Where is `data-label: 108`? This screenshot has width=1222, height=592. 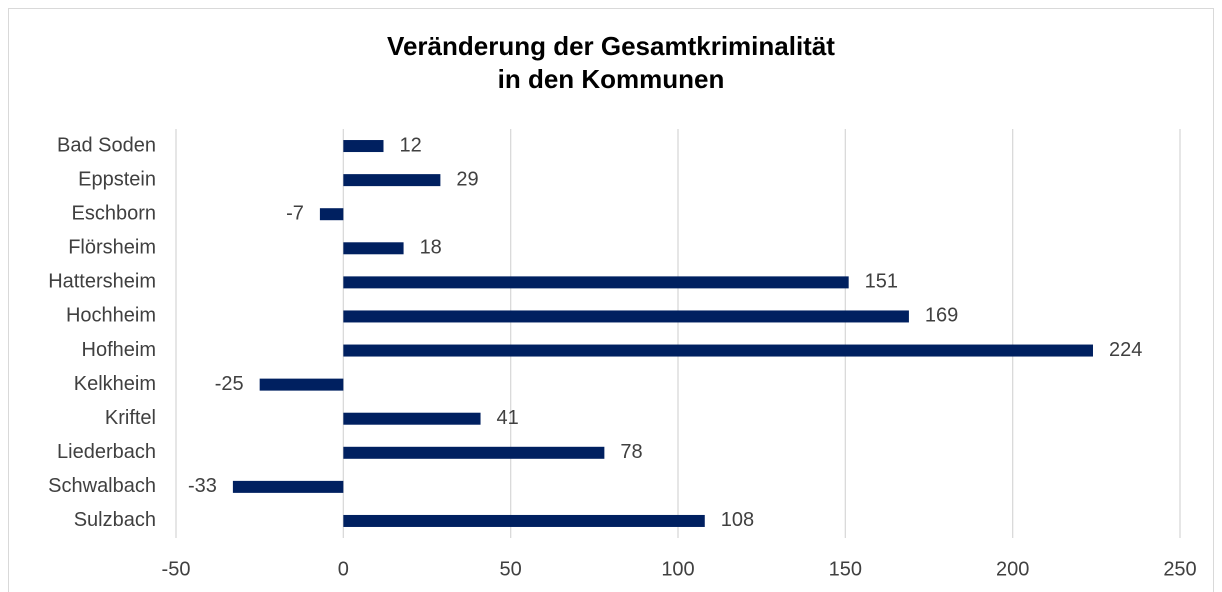 data-label: 108 is located at coordinates (737, 520).